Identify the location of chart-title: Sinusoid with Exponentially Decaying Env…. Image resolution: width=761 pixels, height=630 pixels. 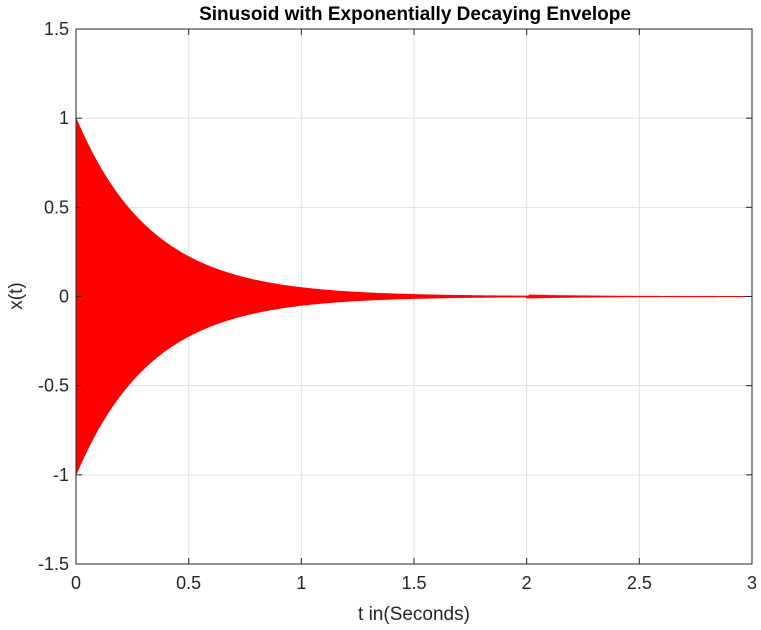
(415, 14).